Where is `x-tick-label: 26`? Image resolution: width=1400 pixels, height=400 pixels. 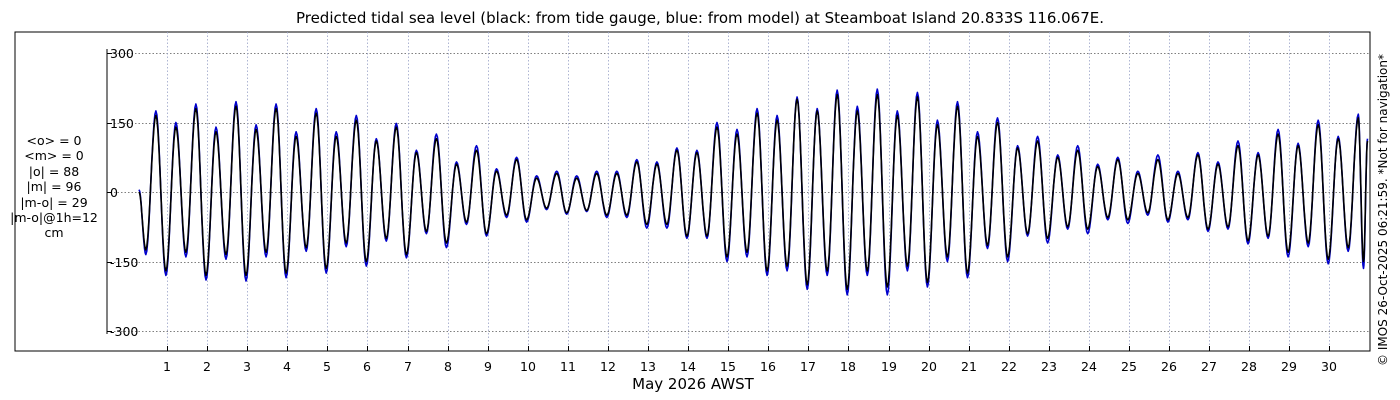
x-tick-label: 26 is located at coordinates (1169, 366).